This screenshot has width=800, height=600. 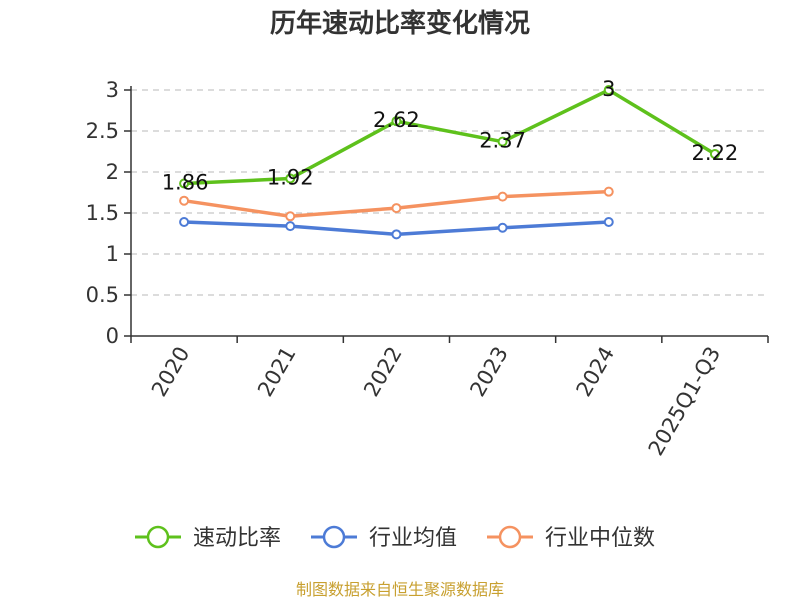 I want to click on y-tick-label: 2.5, so click(x=102, y=131).